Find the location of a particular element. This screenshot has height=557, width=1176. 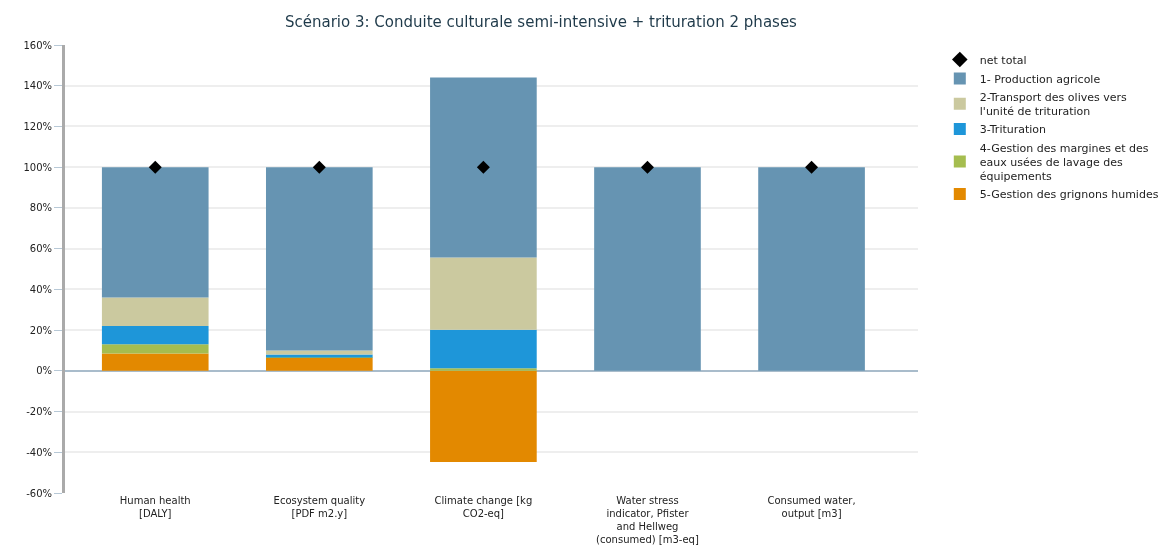

legend-label: 4-Gestion des margines et des eaux usées de lavage des équipements is located at coordinates (1064, 162).